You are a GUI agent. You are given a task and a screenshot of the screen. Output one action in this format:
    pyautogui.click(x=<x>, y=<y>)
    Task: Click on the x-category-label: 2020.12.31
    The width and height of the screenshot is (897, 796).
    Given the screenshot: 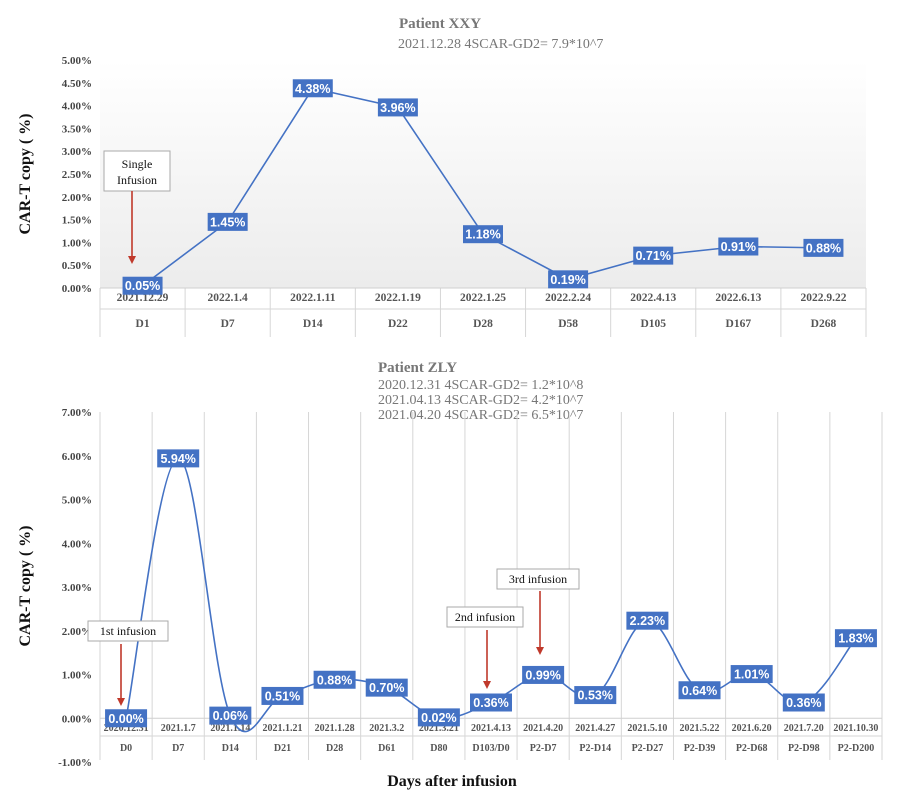 What is the action you would take?
    pyautogui.click(x=126, y=728)
    